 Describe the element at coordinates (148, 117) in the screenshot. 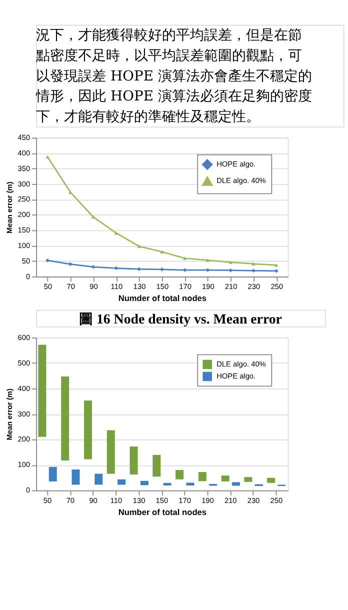

I see `text: 下，才能有較好的準確性及穩定性。` at that location.